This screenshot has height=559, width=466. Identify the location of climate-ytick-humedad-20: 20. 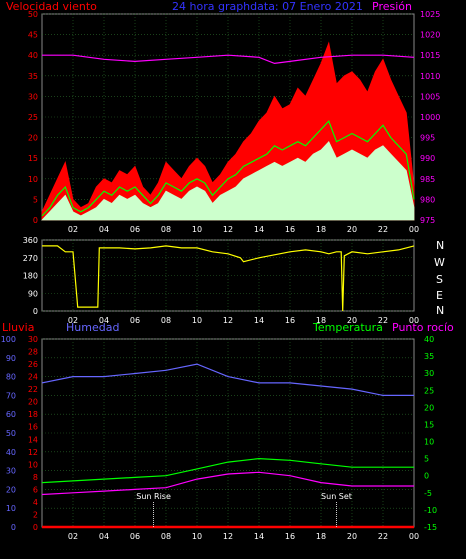
(33, 402).